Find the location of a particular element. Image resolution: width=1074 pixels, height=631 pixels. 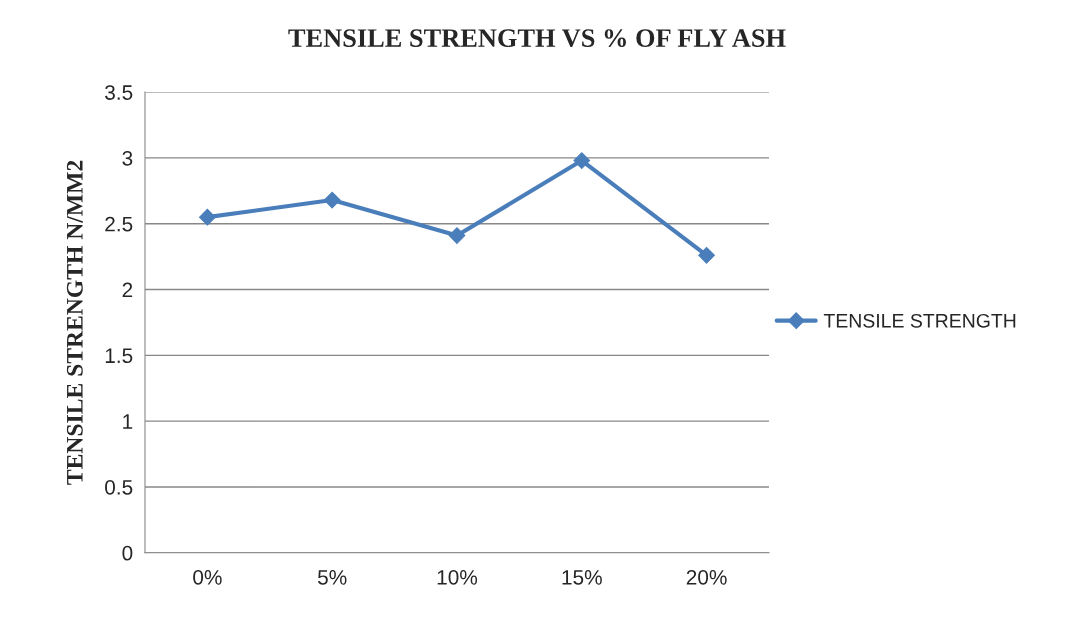

y-tick-label: 3 is located at coordinates (127, 158).